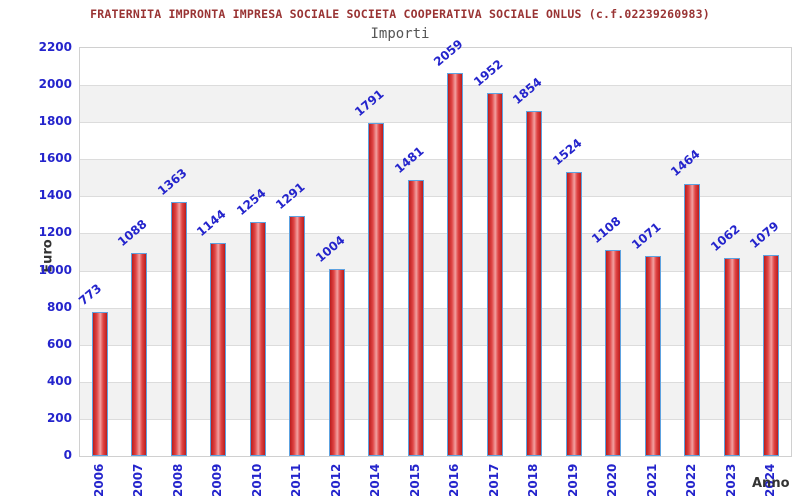  Describe the element at coordinates (454, 480) in the screenshot. I see `x-tick-label: 2016` at that location.